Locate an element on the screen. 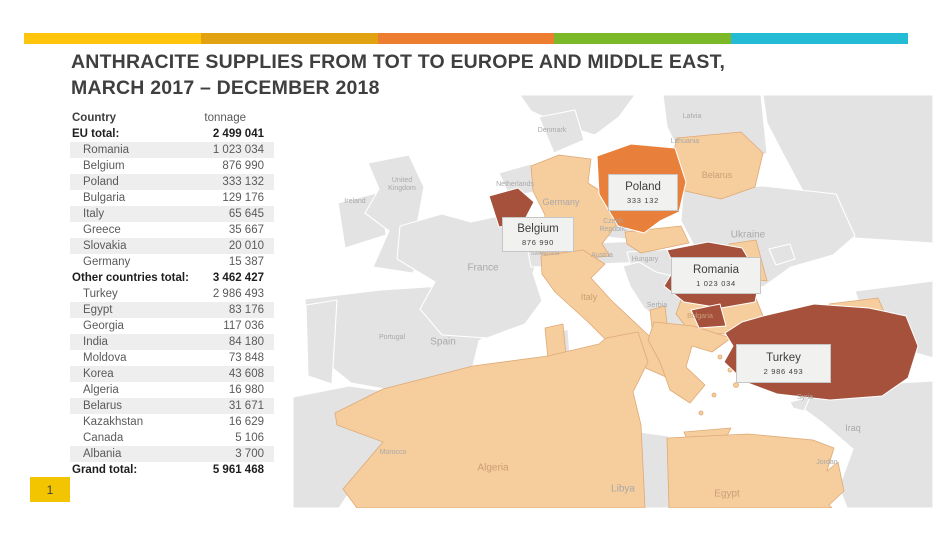  table-row-value: 83 176 is located at coordinates (246, 310).